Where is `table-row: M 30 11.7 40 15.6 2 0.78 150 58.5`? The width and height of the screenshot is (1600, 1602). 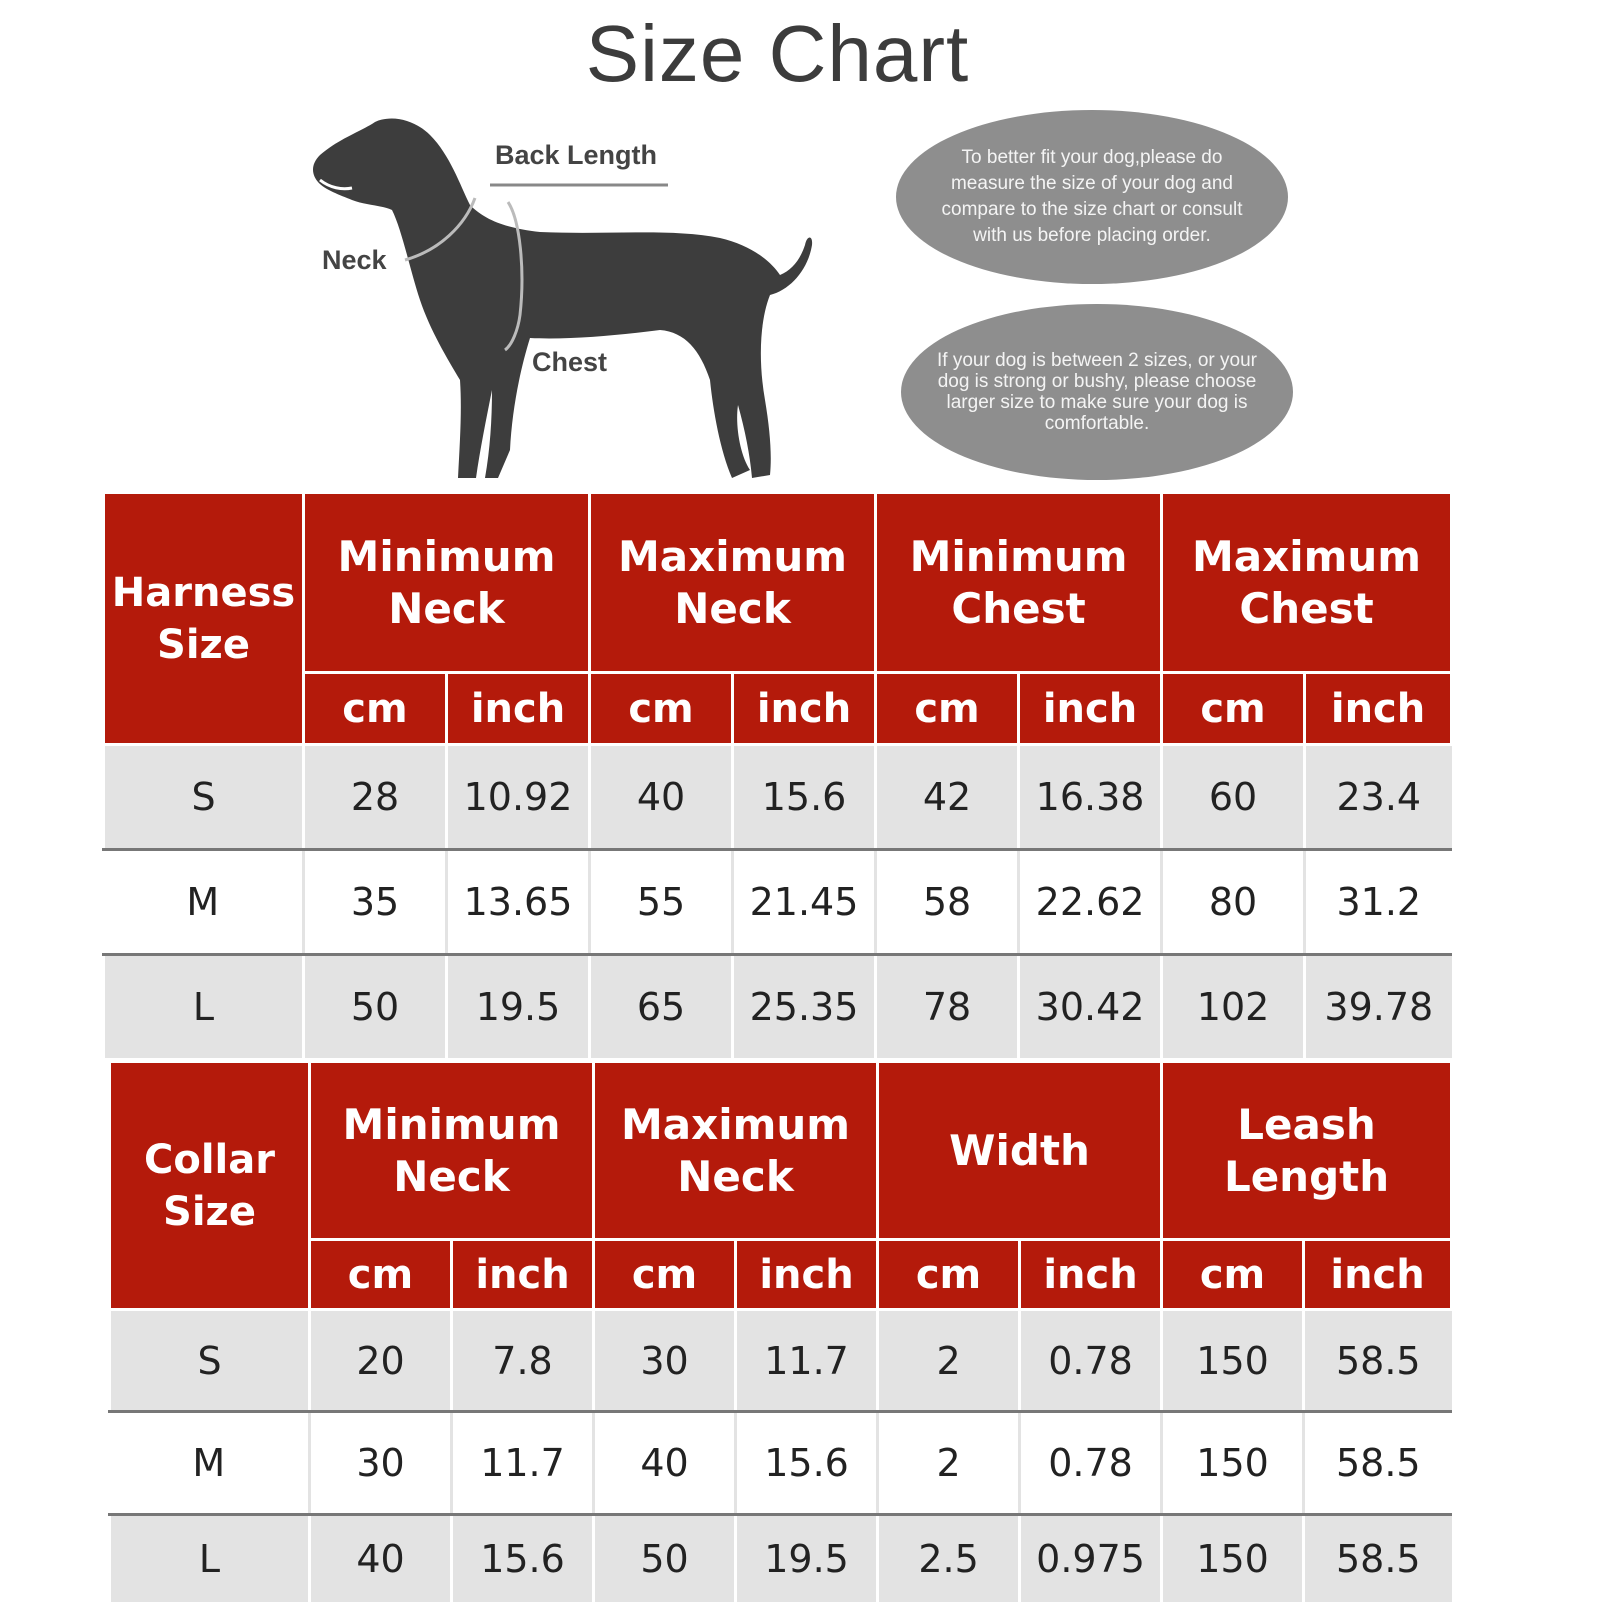 table-row: M 30 11.7 40 15.6 2 0.78 150 58.5 is located at coordinates (780, 1463).